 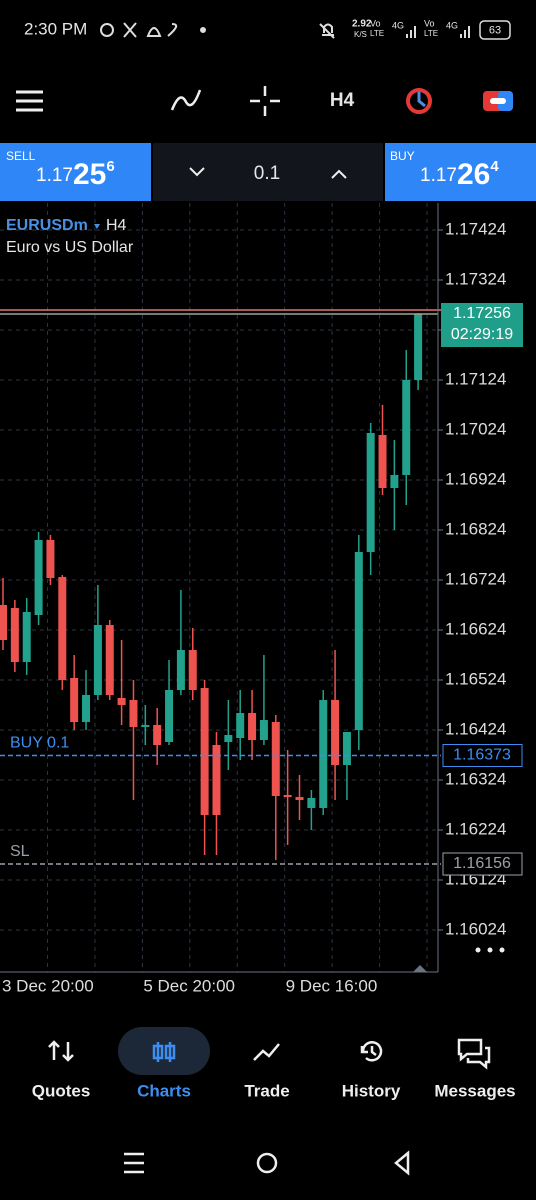 What do you see at coordinates (70, 247) in the screenshot?
I see `symbol-description: Euro vs US Dollar` at bounding box center [70, 247].